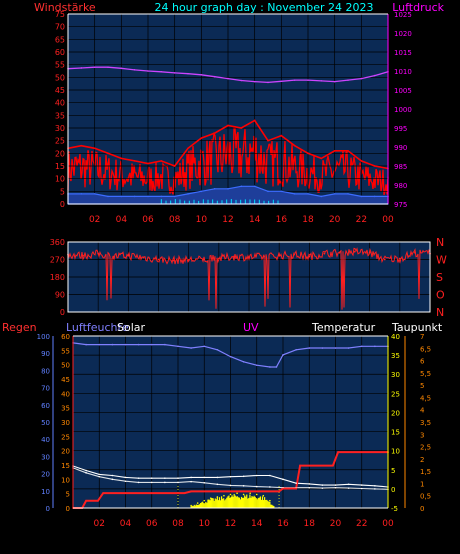 Image resolution: width=460 pixels, height=554 pixels. What do you see at coordinates (422, 362) in the screenshot?
I see `uv-tick-label: 6` at bounding box center [422, 362].